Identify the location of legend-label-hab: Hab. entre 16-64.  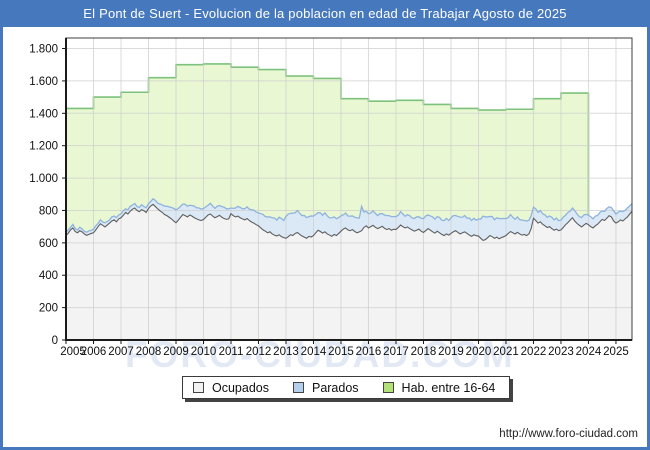
(448, 387).